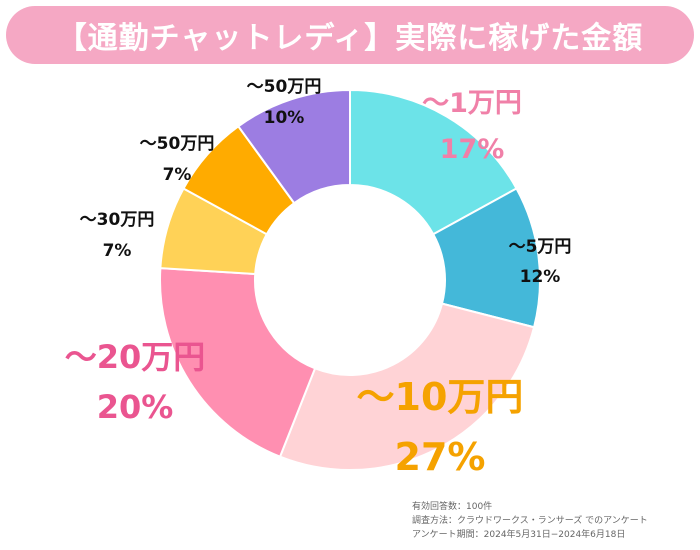 The width and height of the screenshot is (700, 550). I want to click on slice-value-label-4: 20%, so click(135, 407).